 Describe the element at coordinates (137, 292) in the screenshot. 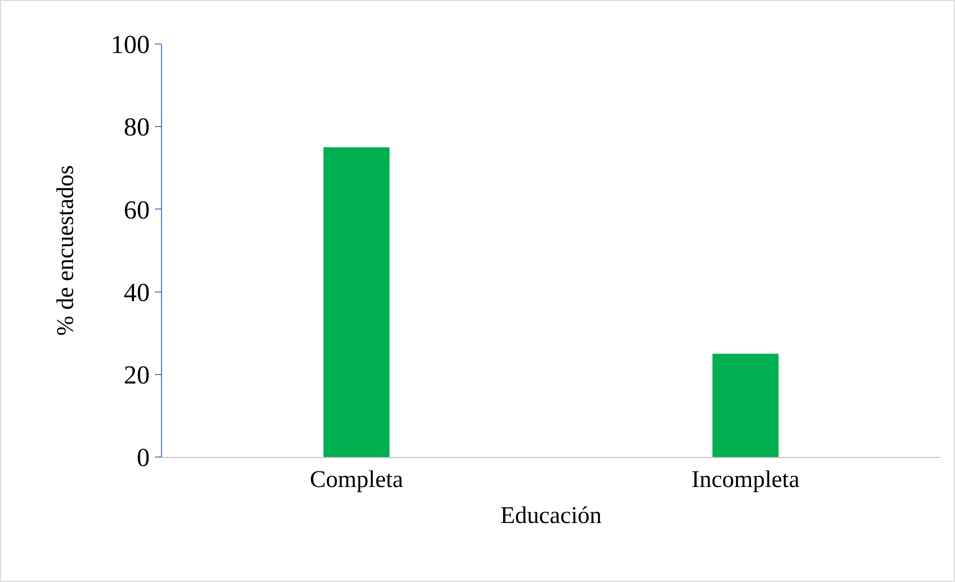

I see `y-tick-label: 40` at that location.